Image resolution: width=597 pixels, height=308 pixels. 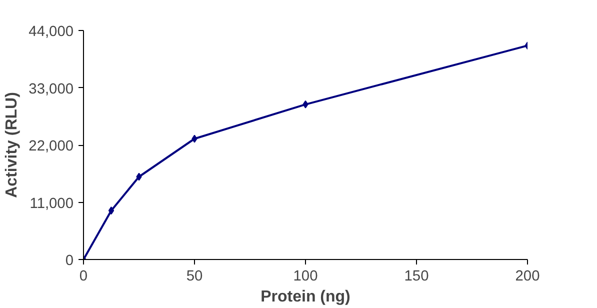 I want to click on y-tick-label: 0, so click(x=69, y=261).